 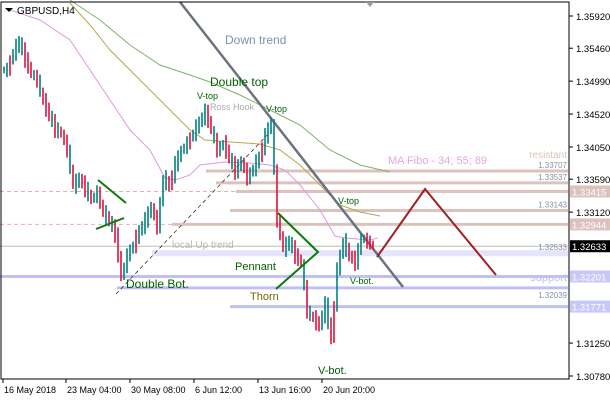 I want to click on label-local-up-trend: local Up trend, so click(x=203, y=245).